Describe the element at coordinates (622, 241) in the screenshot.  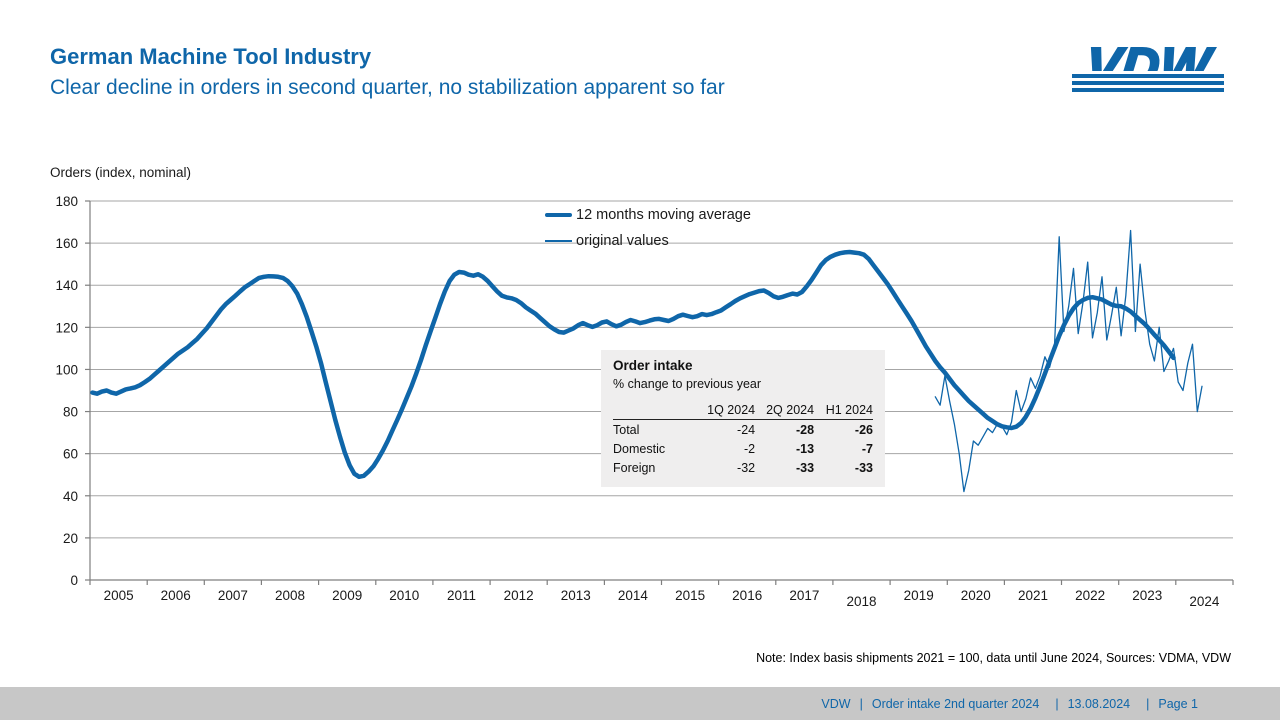
I see `legend-label: original values` at that location.